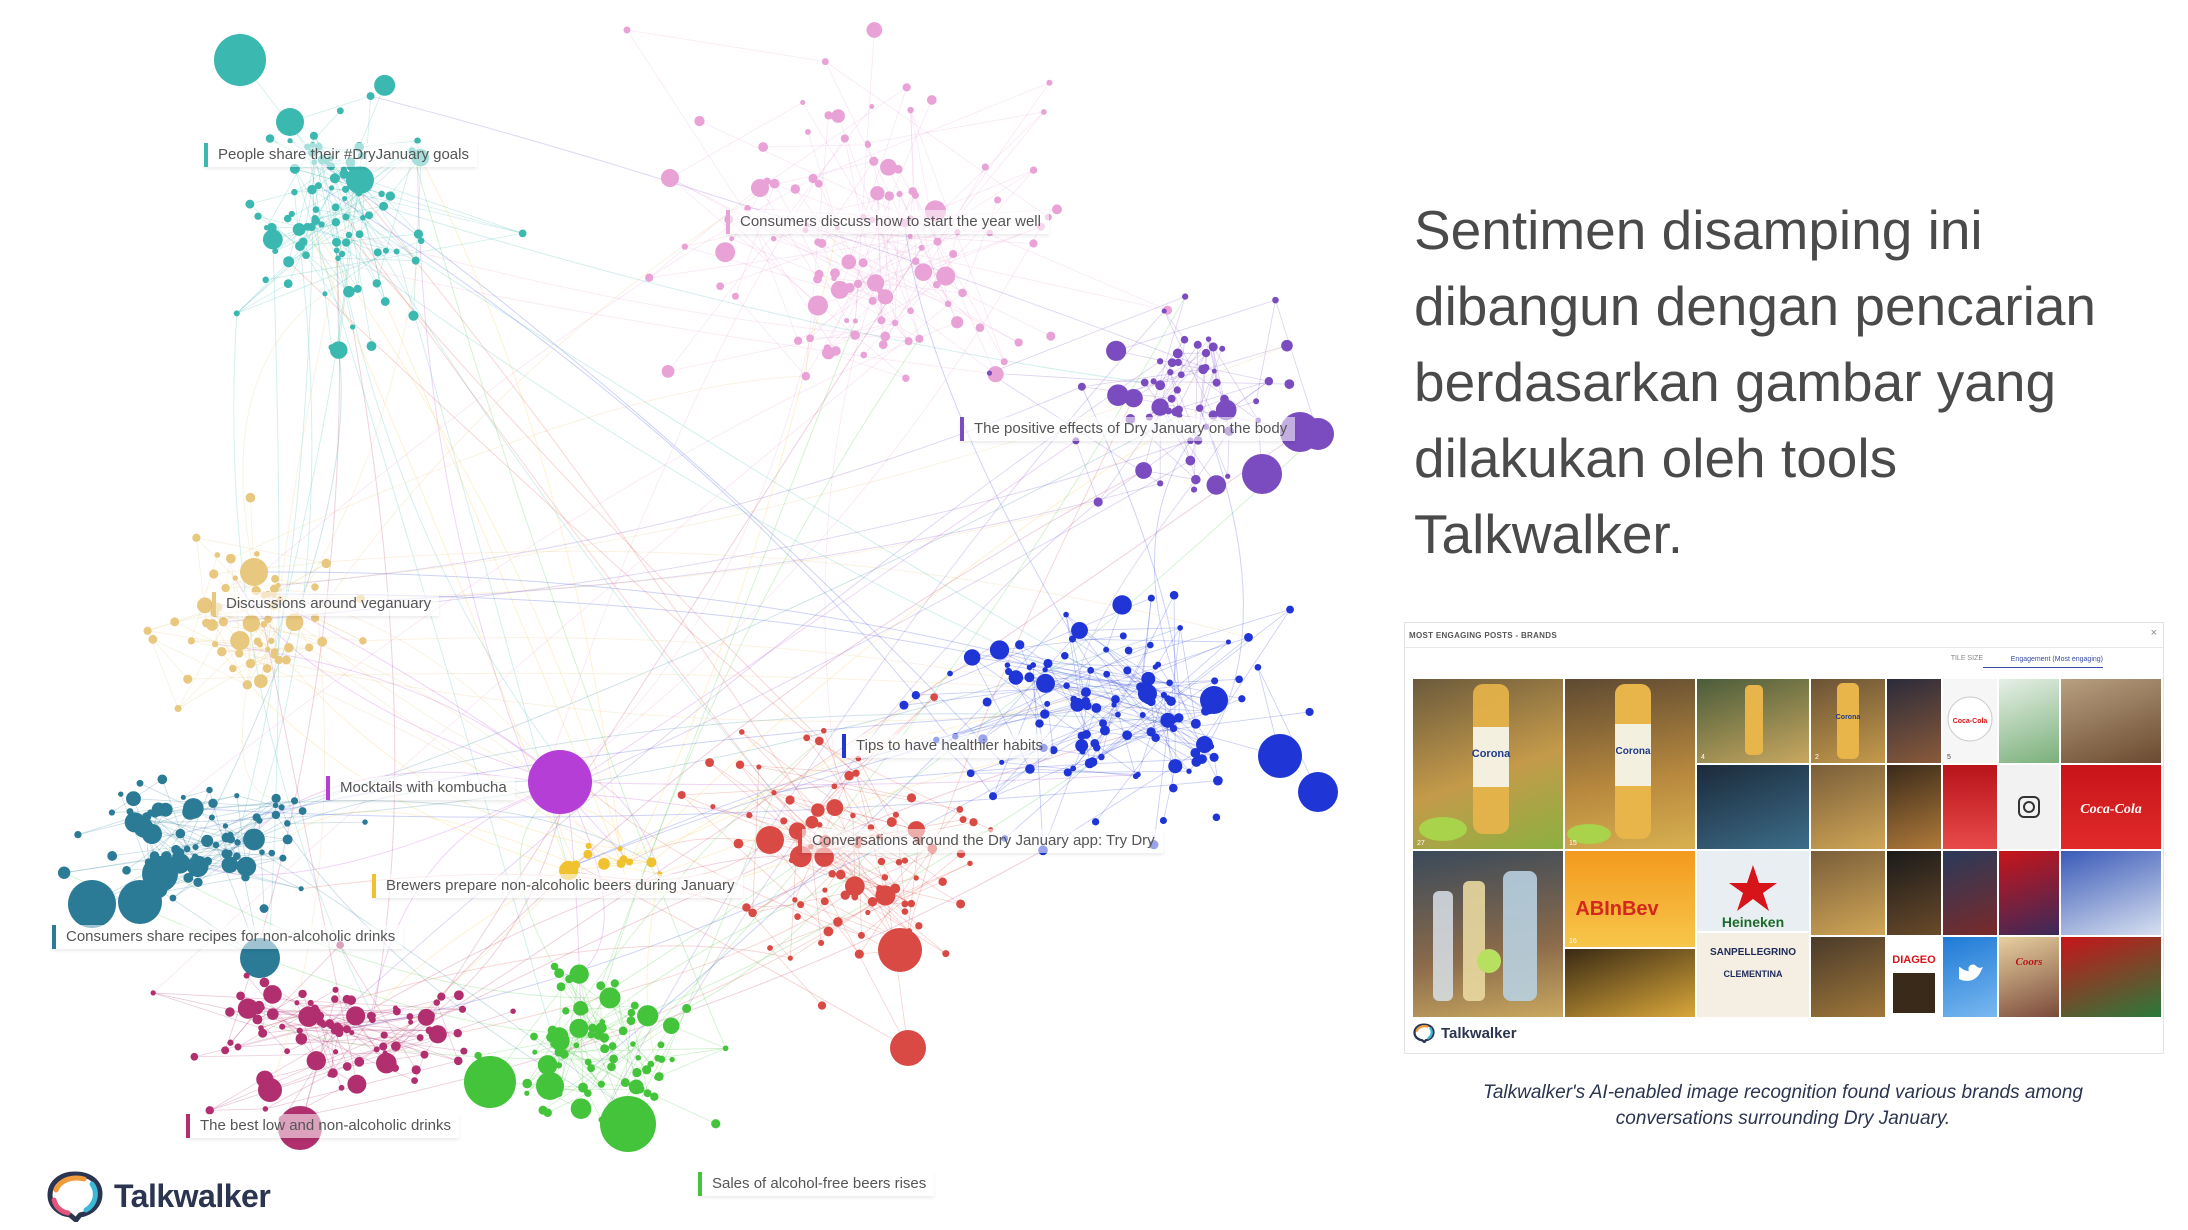  What do you see at coordinates (2029, 977) in the screenshot?
I see `image-tile: Coors` at bounding box center [2029, 977].